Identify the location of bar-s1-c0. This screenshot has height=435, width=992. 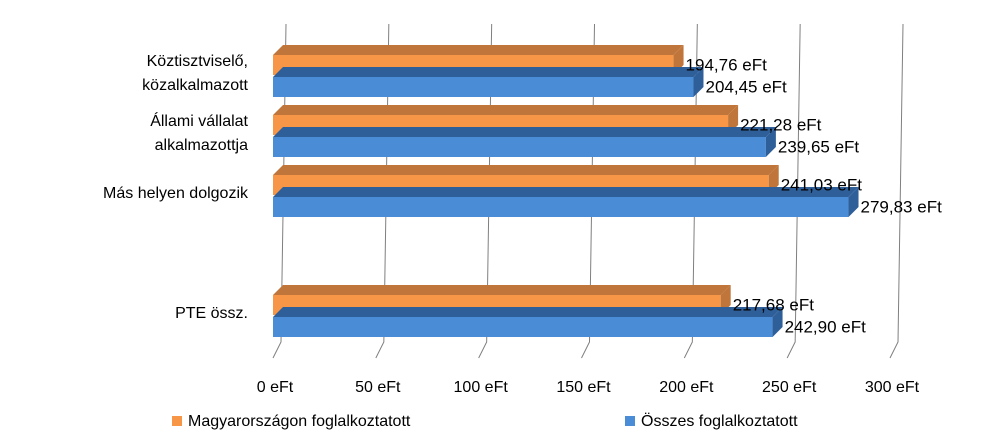
(483, 87).